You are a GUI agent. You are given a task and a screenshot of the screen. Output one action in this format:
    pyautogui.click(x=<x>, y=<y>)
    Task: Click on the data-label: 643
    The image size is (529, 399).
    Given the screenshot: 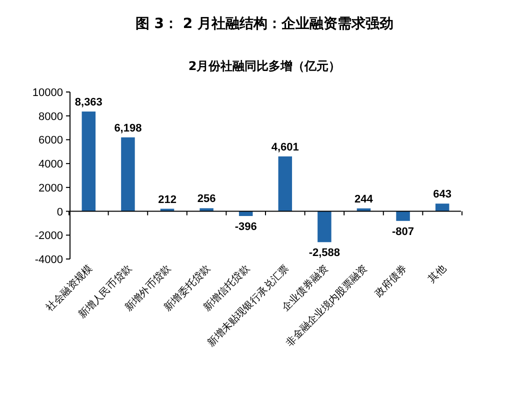 What is the action you would take?
    pyautogui.click(x=442, y=194)
    